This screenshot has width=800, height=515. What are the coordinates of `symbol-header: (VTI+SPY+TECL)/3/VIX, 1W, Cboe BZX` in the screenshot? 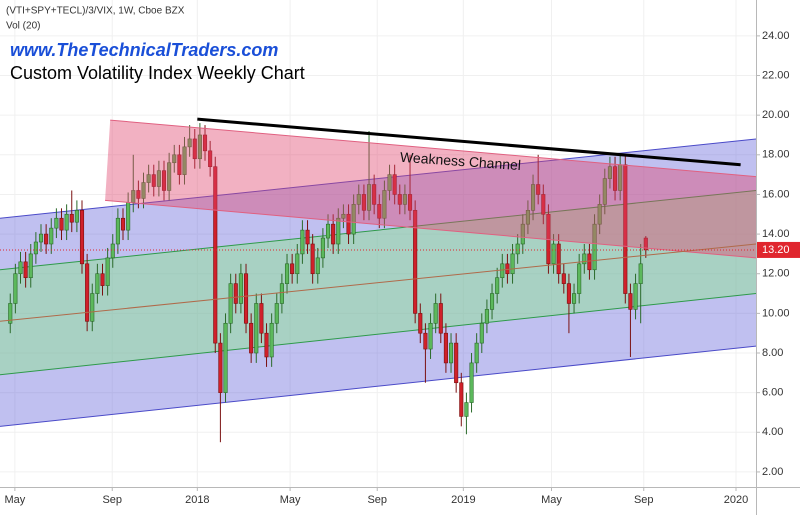 It's located at (95, 11).